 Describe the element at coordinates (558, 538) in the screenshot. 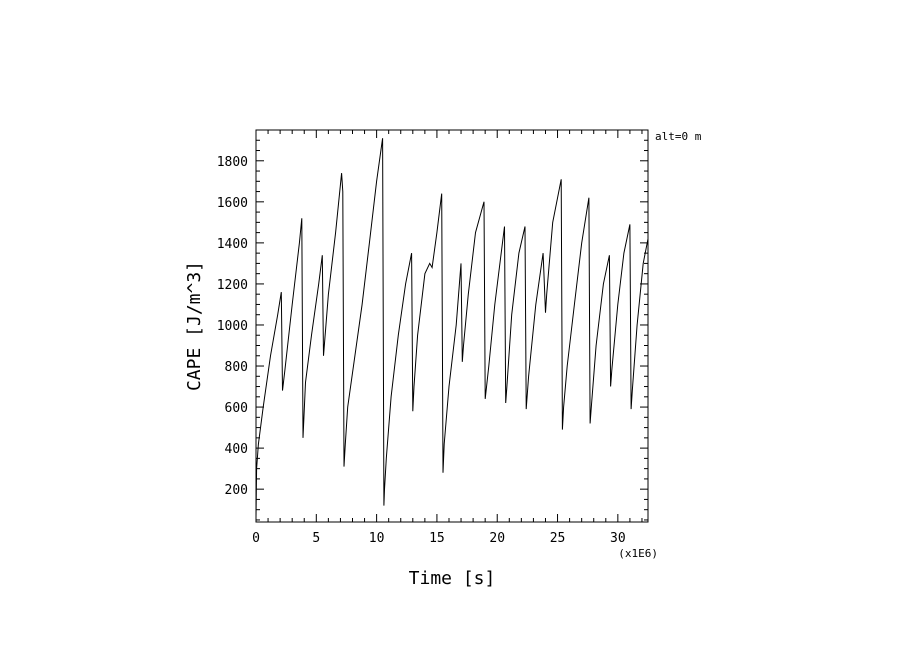

I see `x-tick-label: 25` at that location.